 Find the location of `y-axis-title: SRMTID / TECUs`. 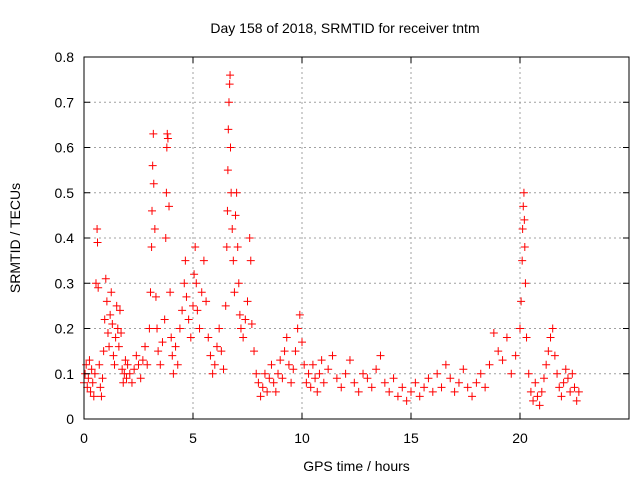

y-axis-title: SRMTID / TECUs is located at coordinates (15, 238).